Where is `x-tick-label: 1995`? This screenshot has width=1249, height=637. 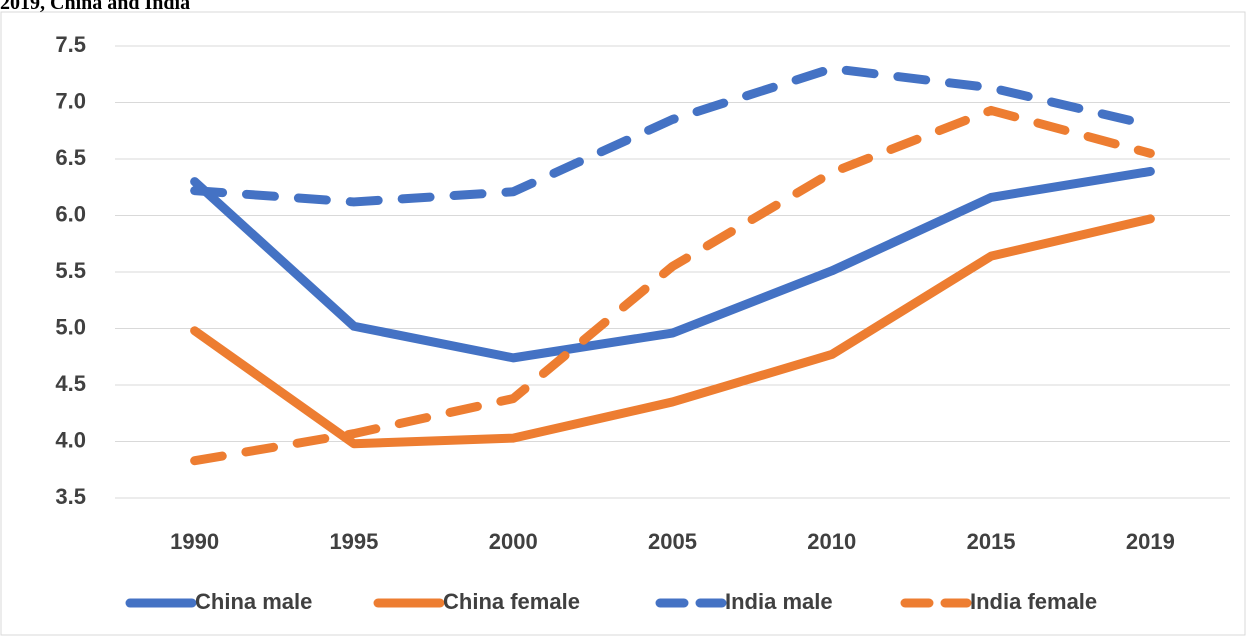
x-tick-label: 1995 is located at coordinates (353, 541).